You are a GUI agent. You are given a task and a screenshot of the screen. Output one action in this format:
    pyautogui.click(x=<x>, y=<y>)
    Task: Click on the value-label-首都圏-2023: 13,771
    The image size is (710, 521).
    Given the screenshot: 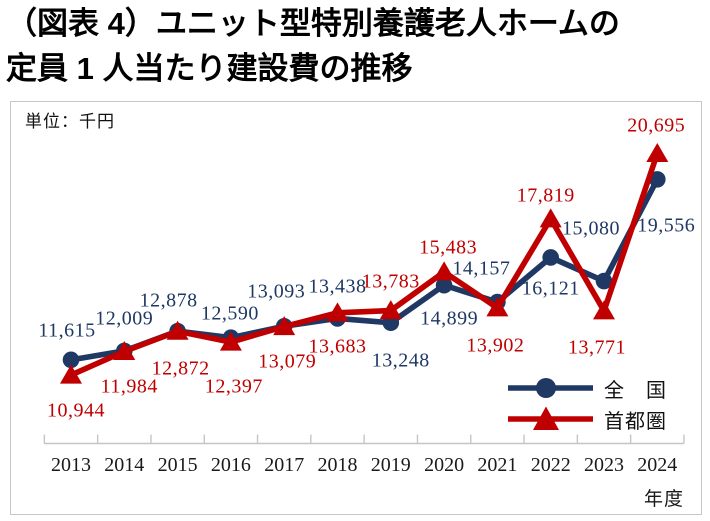 What is the action you would take?
    pyautogui.click(x=597, y=347)
    